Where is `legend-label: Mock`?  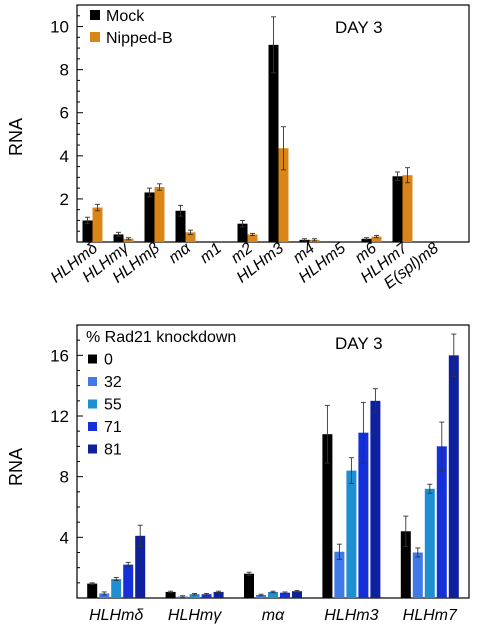
legend-label: Mock is located at coordinates (125, 16).